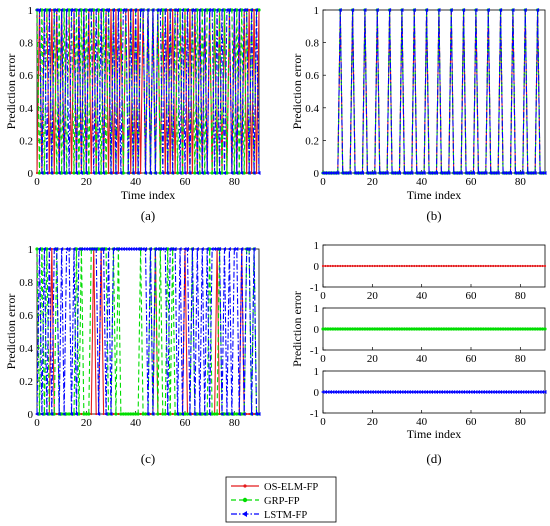 This screenshot has width=550, height=526. What do you see at coordinates (323, 296) in the screenshot?
I see `x-tick-label: 0` at bounding box center [323, 296].